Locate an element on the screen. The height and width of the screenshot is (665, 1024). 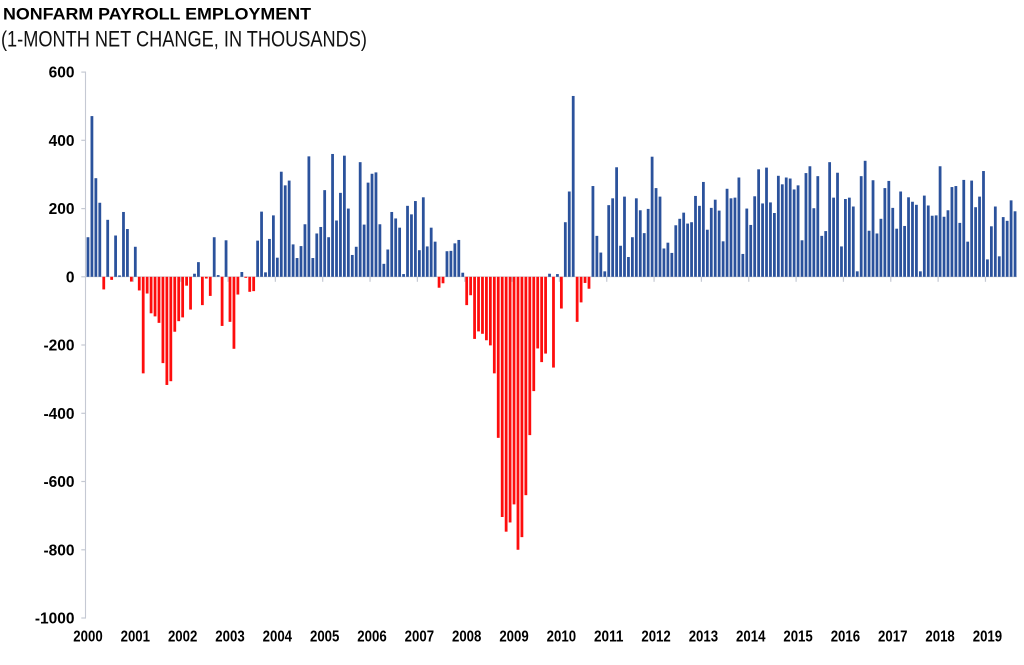
svg-text: 2012 is located at coordinates (655, 637).